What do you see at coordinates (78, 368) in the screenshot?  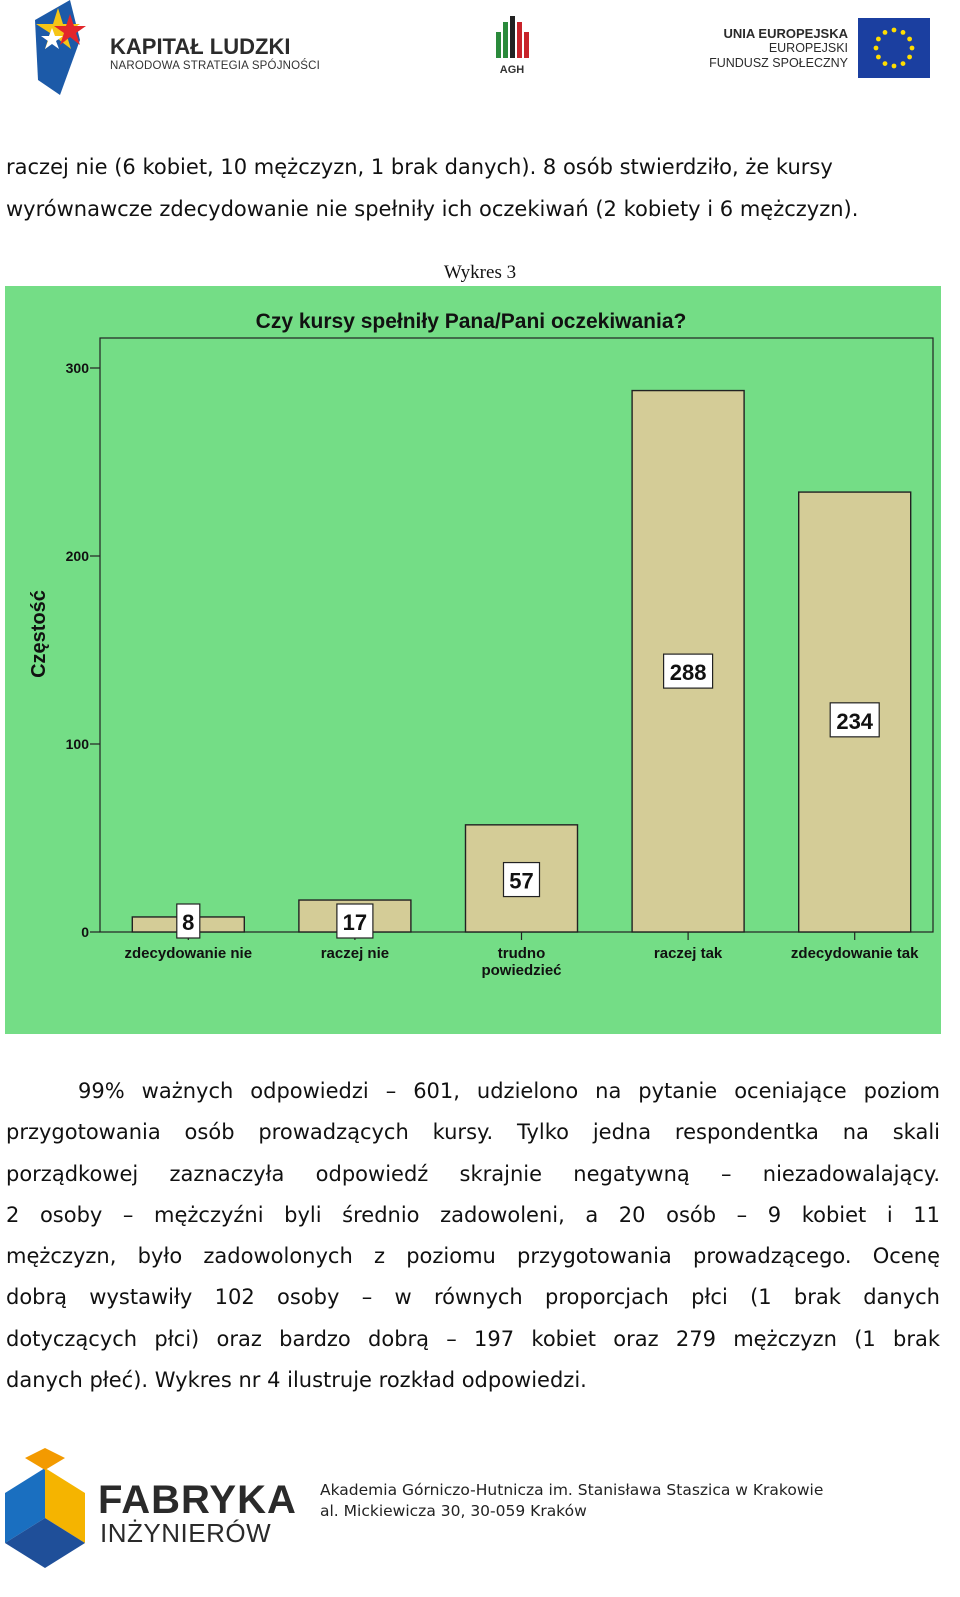 I see `y-tick-label: 300` at bounding box center [78, 368].